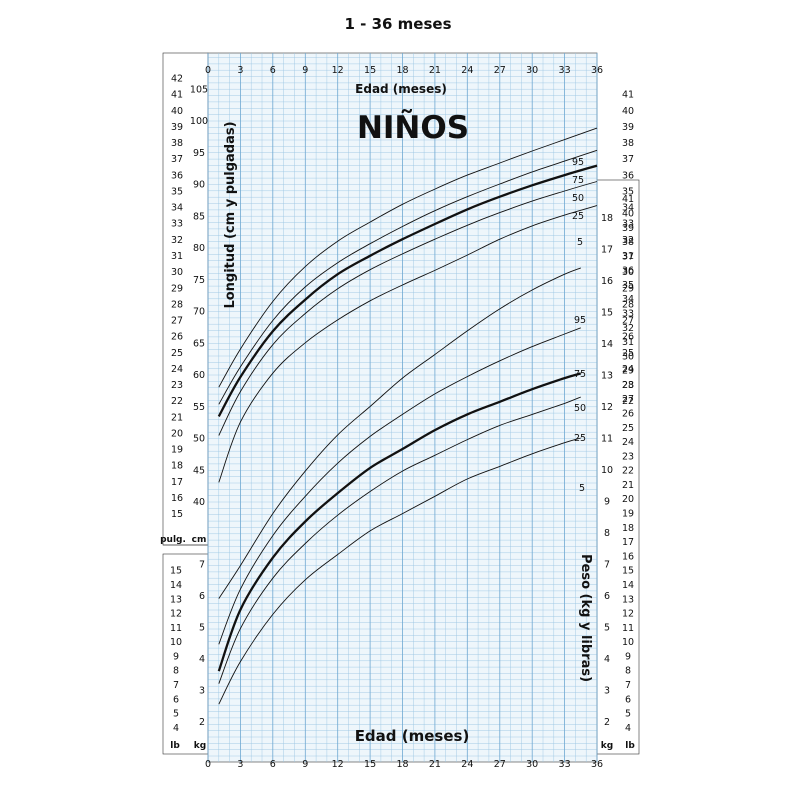  I want to click on in-tick-right-24: 24, so click(628, 369).